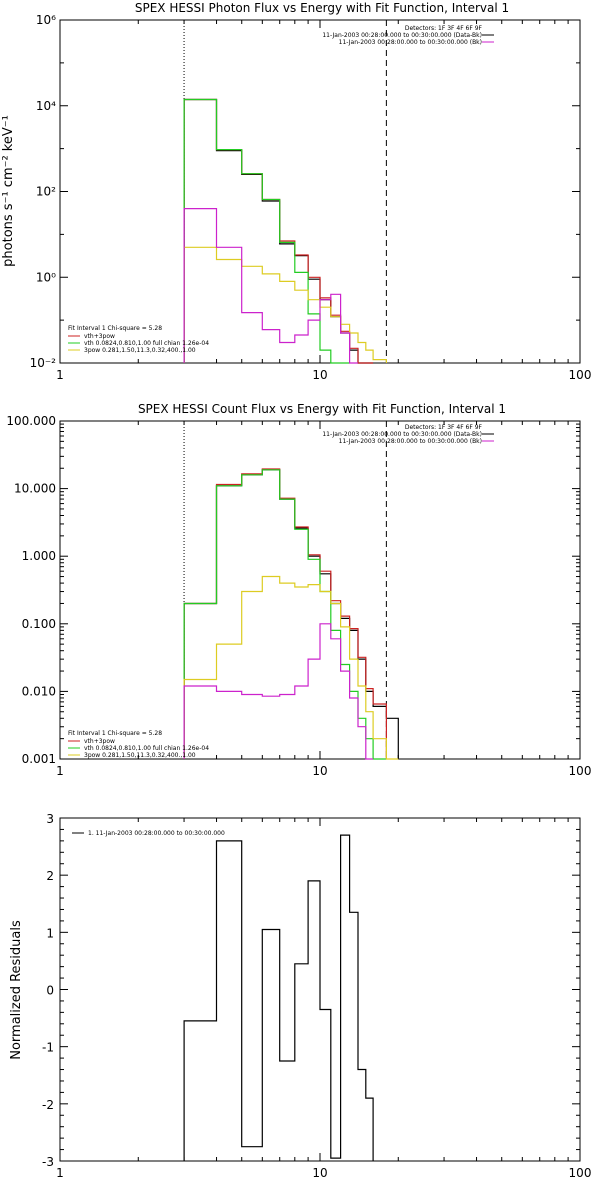 This screenshot has width=600, height=1200. I want to click on residuals-y-axis-label: Normalized Residuals, so click(16, 990).